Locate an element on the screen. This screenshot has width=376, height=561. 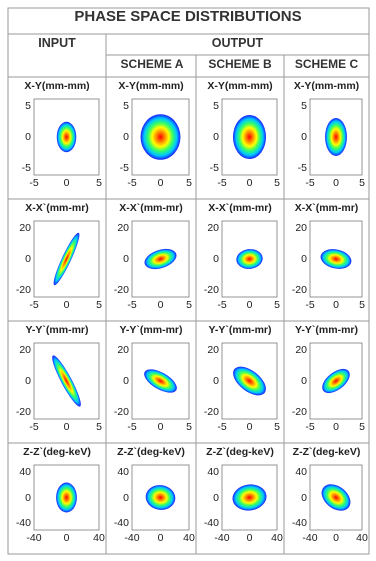
panel-label-scheme-a: X-X`(mm-mr) is located at coordinates (151, 208).